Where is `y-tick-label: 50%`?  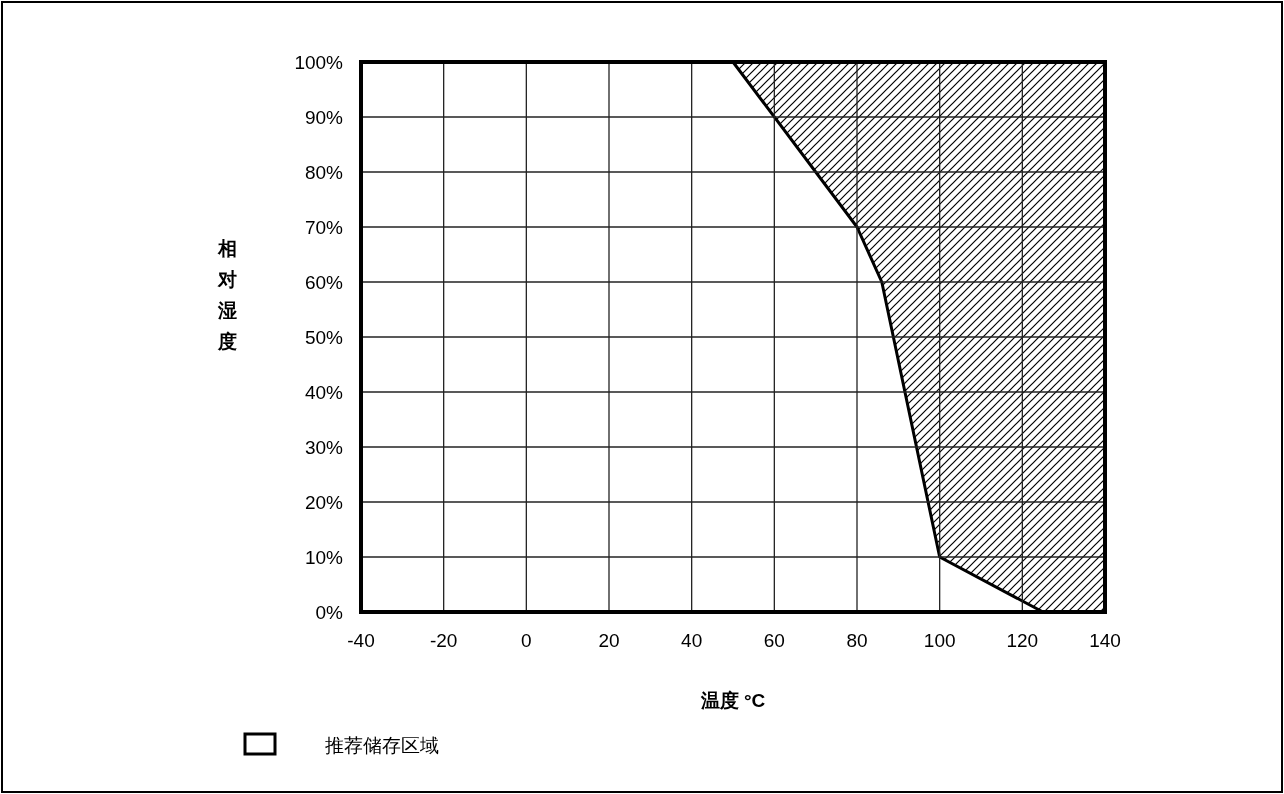
y-tick-label: 50% is located at coordinates (324, 337).